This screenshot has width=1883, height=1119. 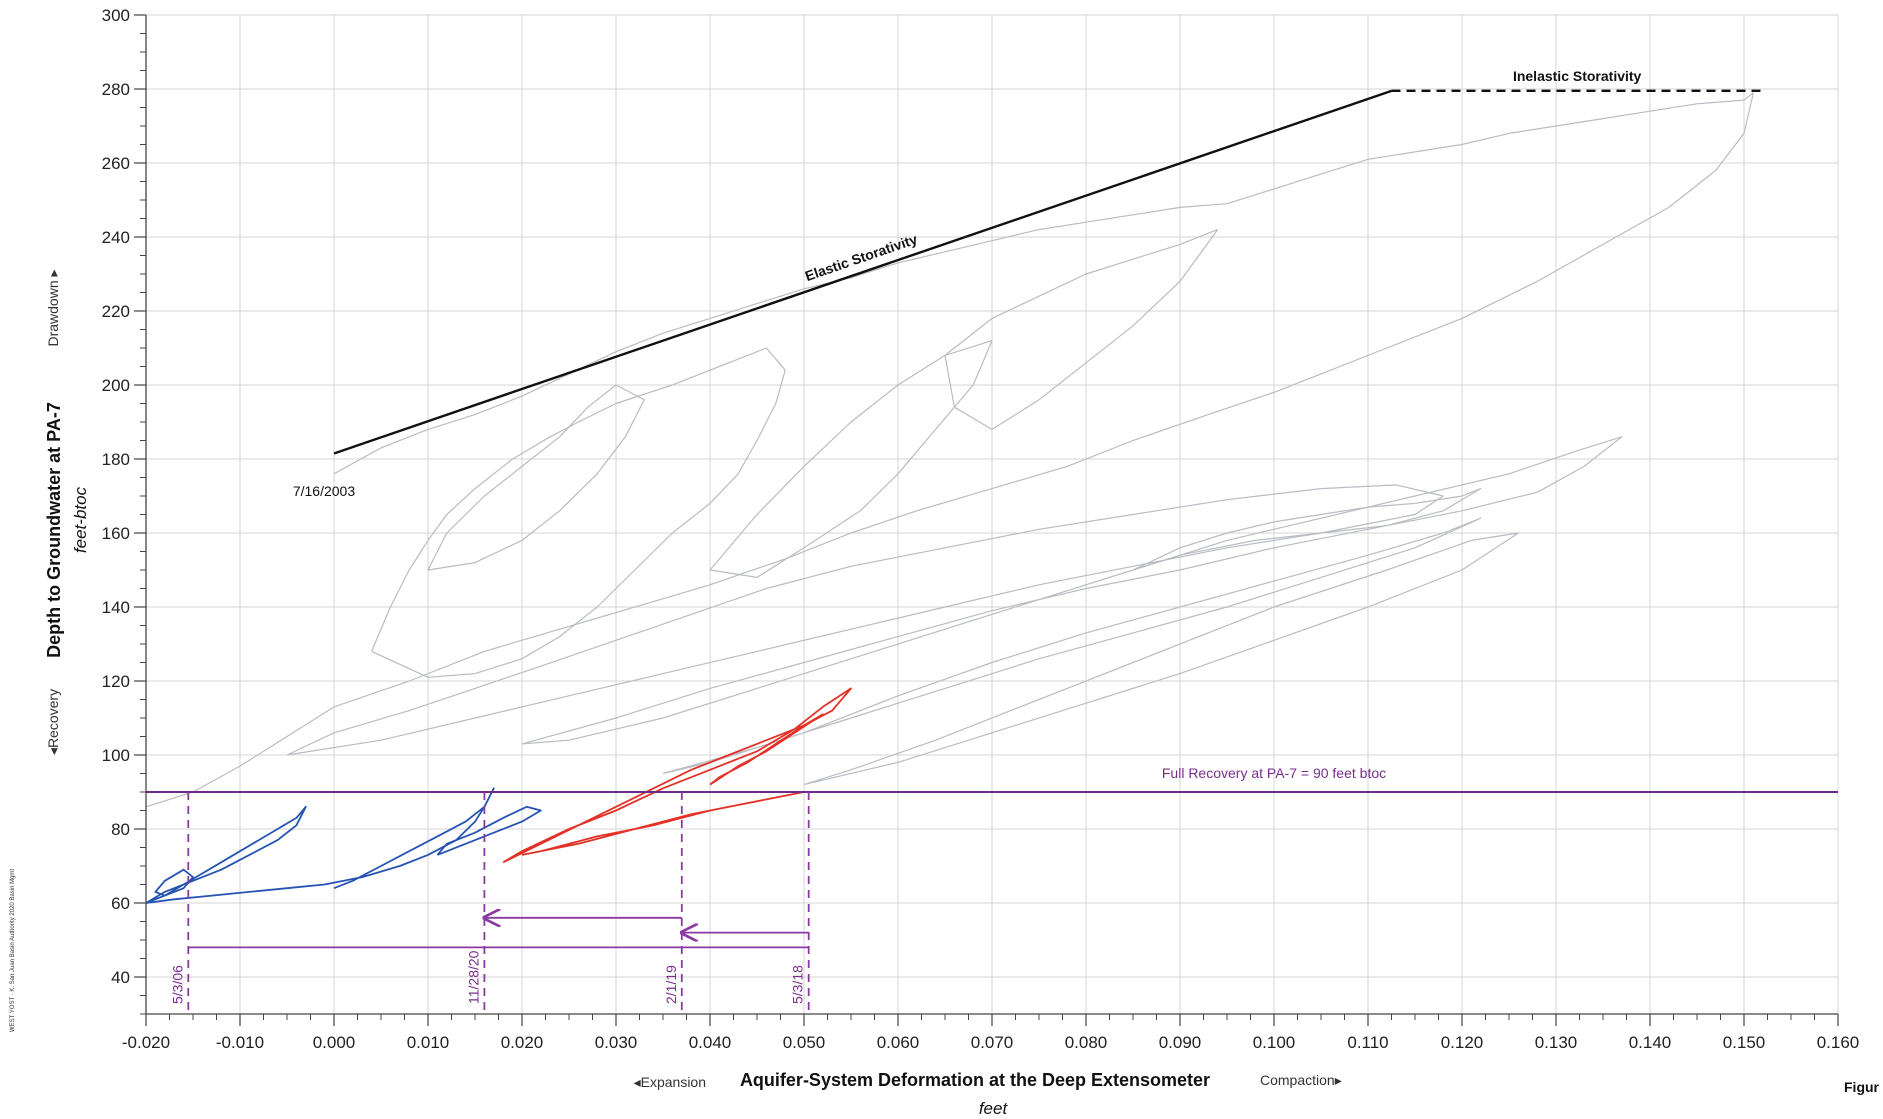 What do you see at coordinates (54, 530) in the screenshot?
I see `y-axis-title: Depth to Groundwater at PA-7` at bounding box center [54, 530].